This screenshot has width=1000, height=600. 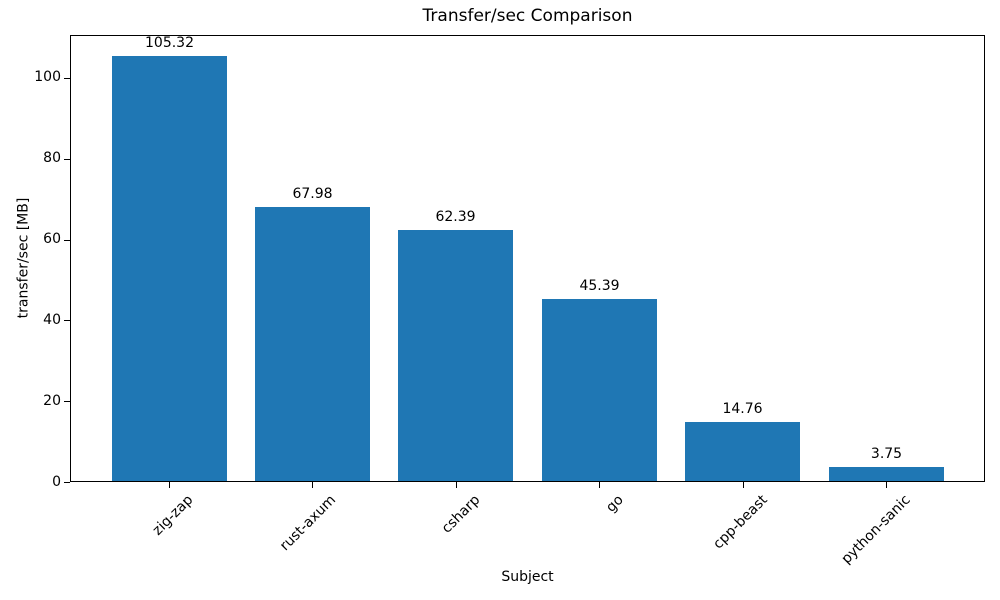 What do you see at coordinates (614, 504) in the screenshot?
I see `x-tick-label-go: go` at bounding box center [614, 504].